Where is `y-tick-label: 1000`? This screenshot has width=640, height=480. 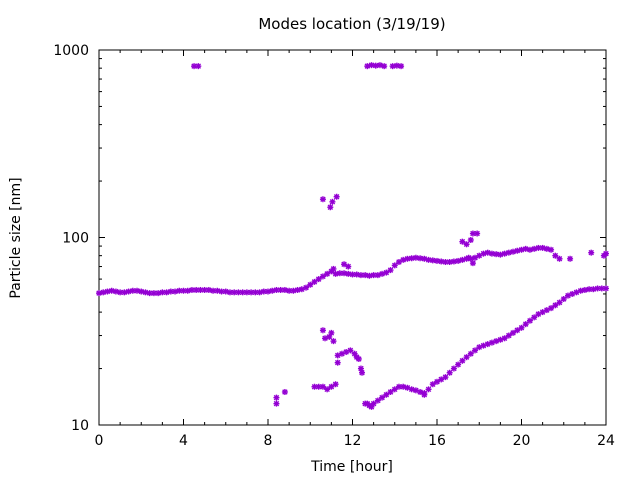 y-tick-label: 1000 is located at coordinates (71, 51).